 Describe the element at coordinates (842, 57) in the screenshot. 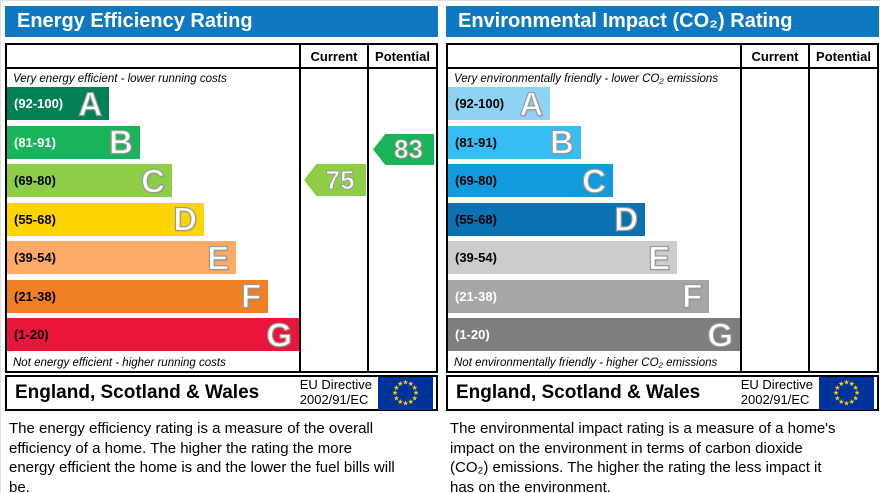

I see `environment-potential-column-header: Potential` at that location.